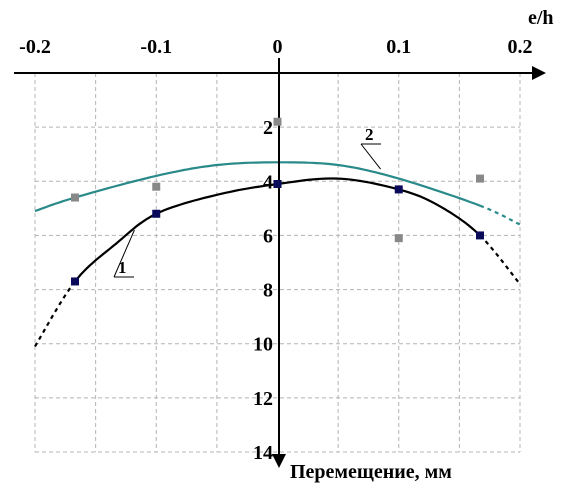  I want to click on x-tick-label: -0.2, so click(35, 47).